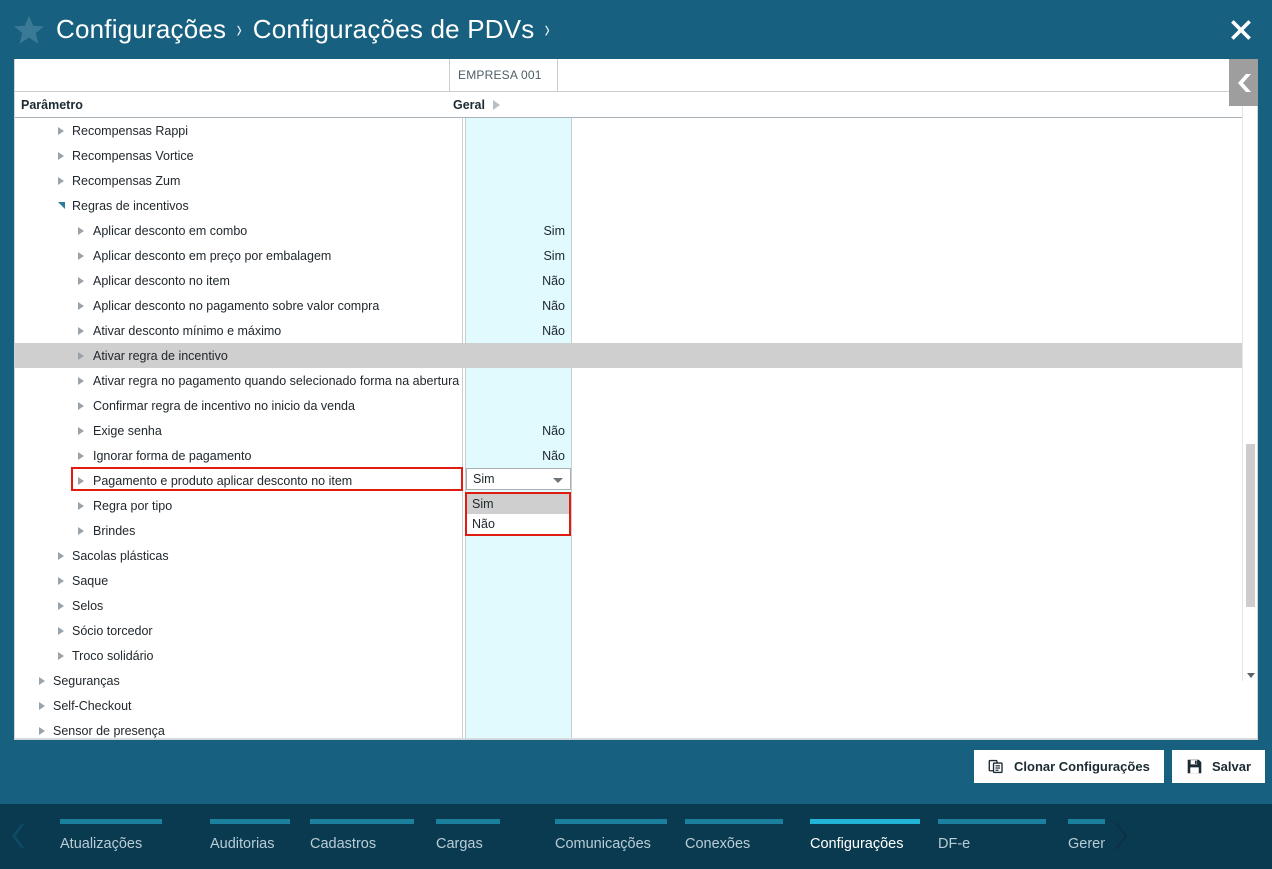 Image resolution: width=1272 pixels, height=869 pixels. I want to click on clone-settings-button: Clonar Configurações, so click(1069, 766).